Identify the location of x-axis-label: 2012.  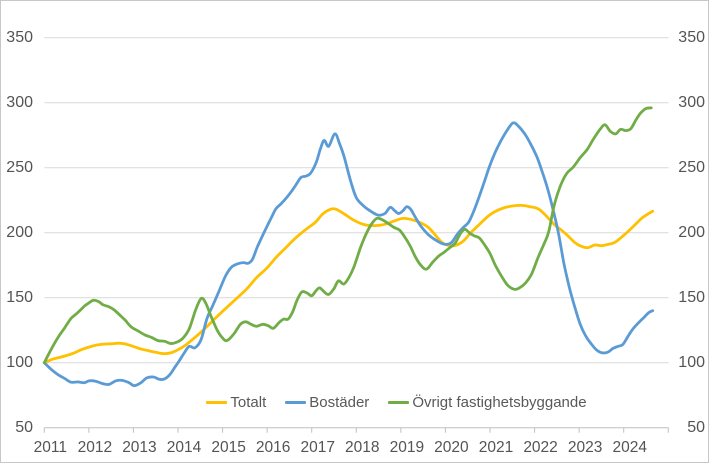
(95, 447).